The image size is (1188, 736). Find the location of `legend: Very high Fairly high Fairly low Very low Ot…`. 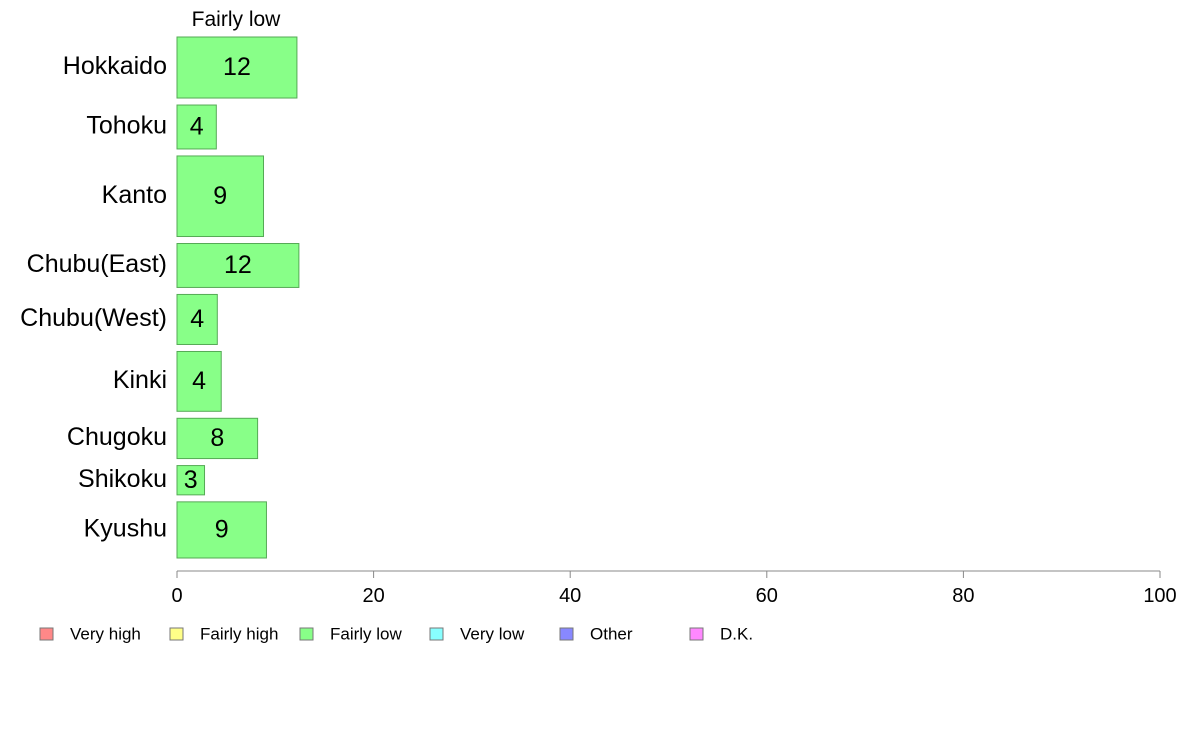

legend: Very high Fairly high Fairly low Very low Ot… is located at coordinates (396, 633).